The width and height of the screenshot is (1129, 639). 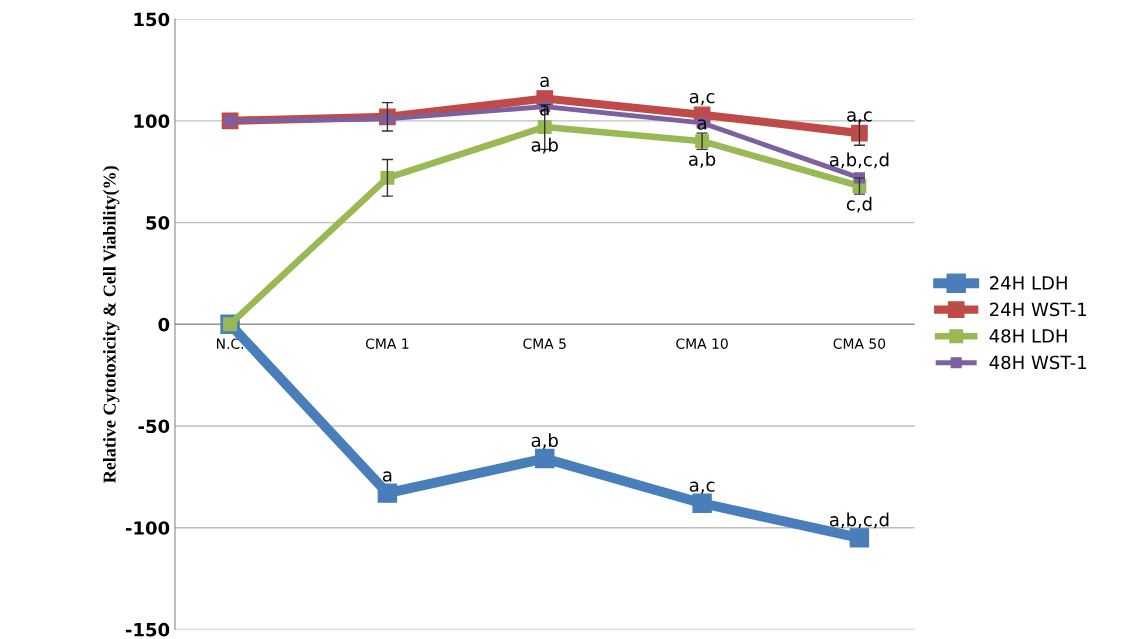 I want to click on x-tick-label: CMA 10, so click(x=702, y=343).